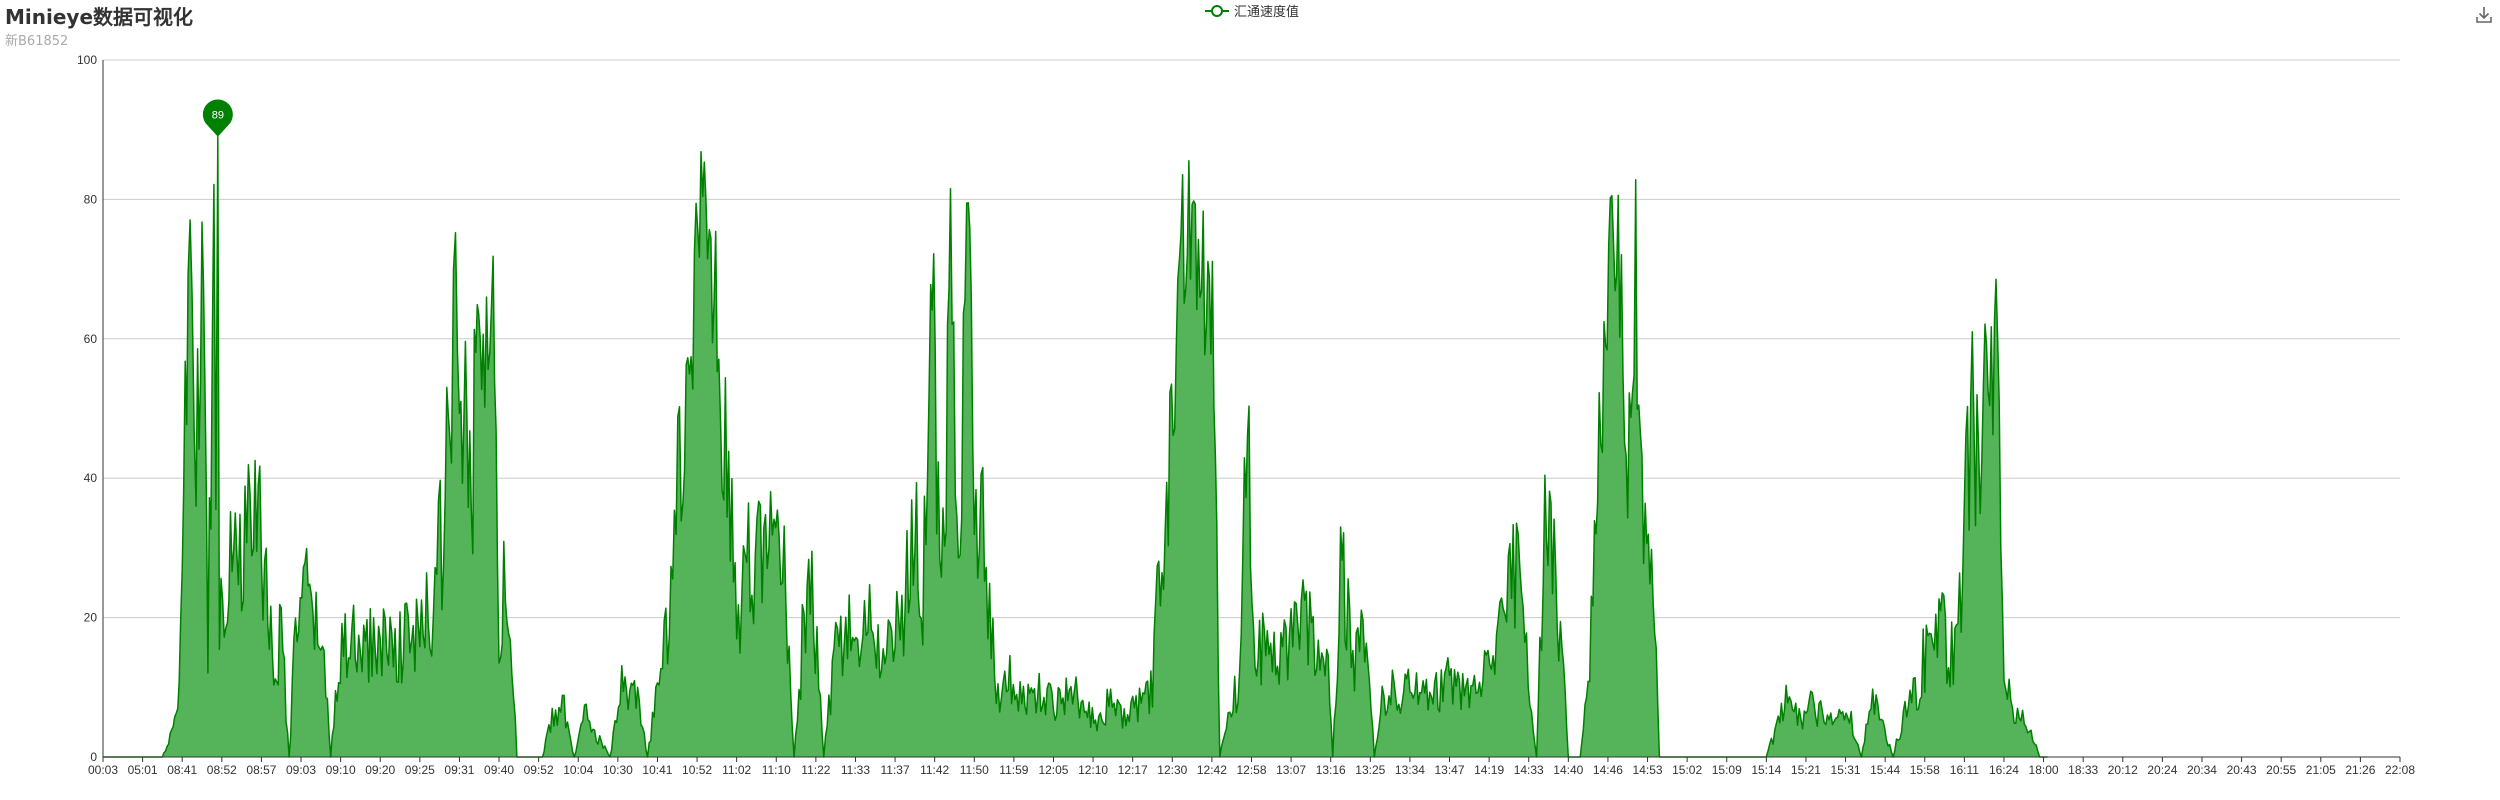  I want to click on x-tick-label: 18:00, so click(2044, 770).